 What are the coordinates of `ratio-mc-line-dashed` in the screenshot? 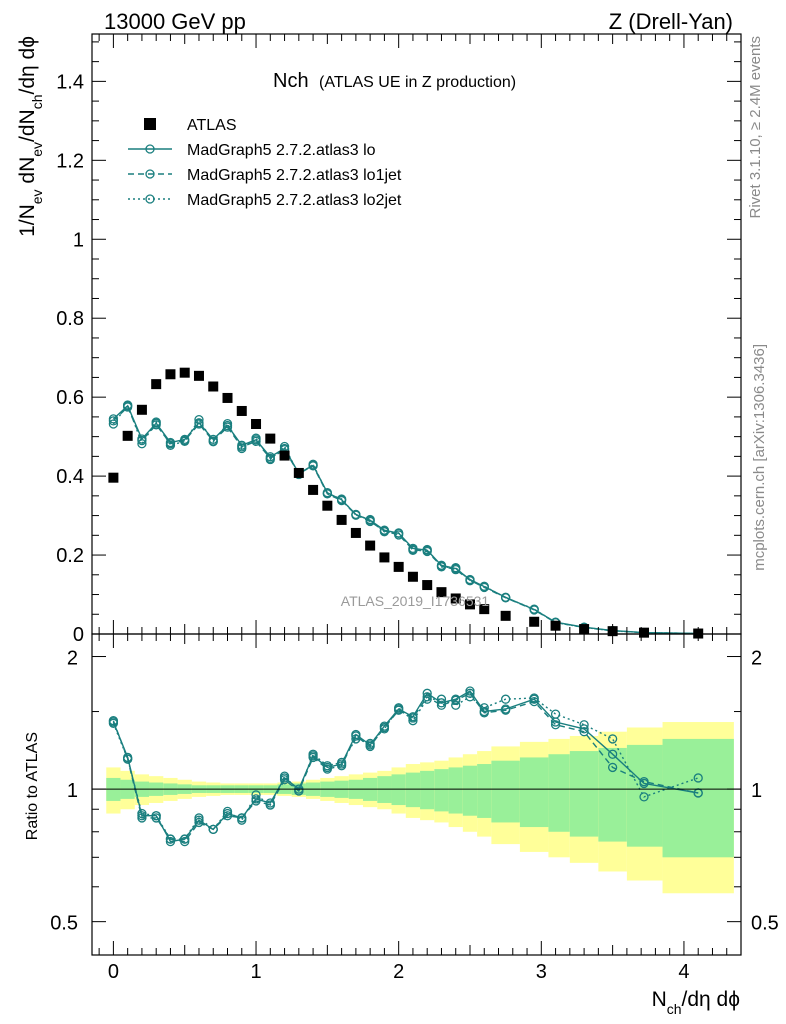 It's located at (405, 767).